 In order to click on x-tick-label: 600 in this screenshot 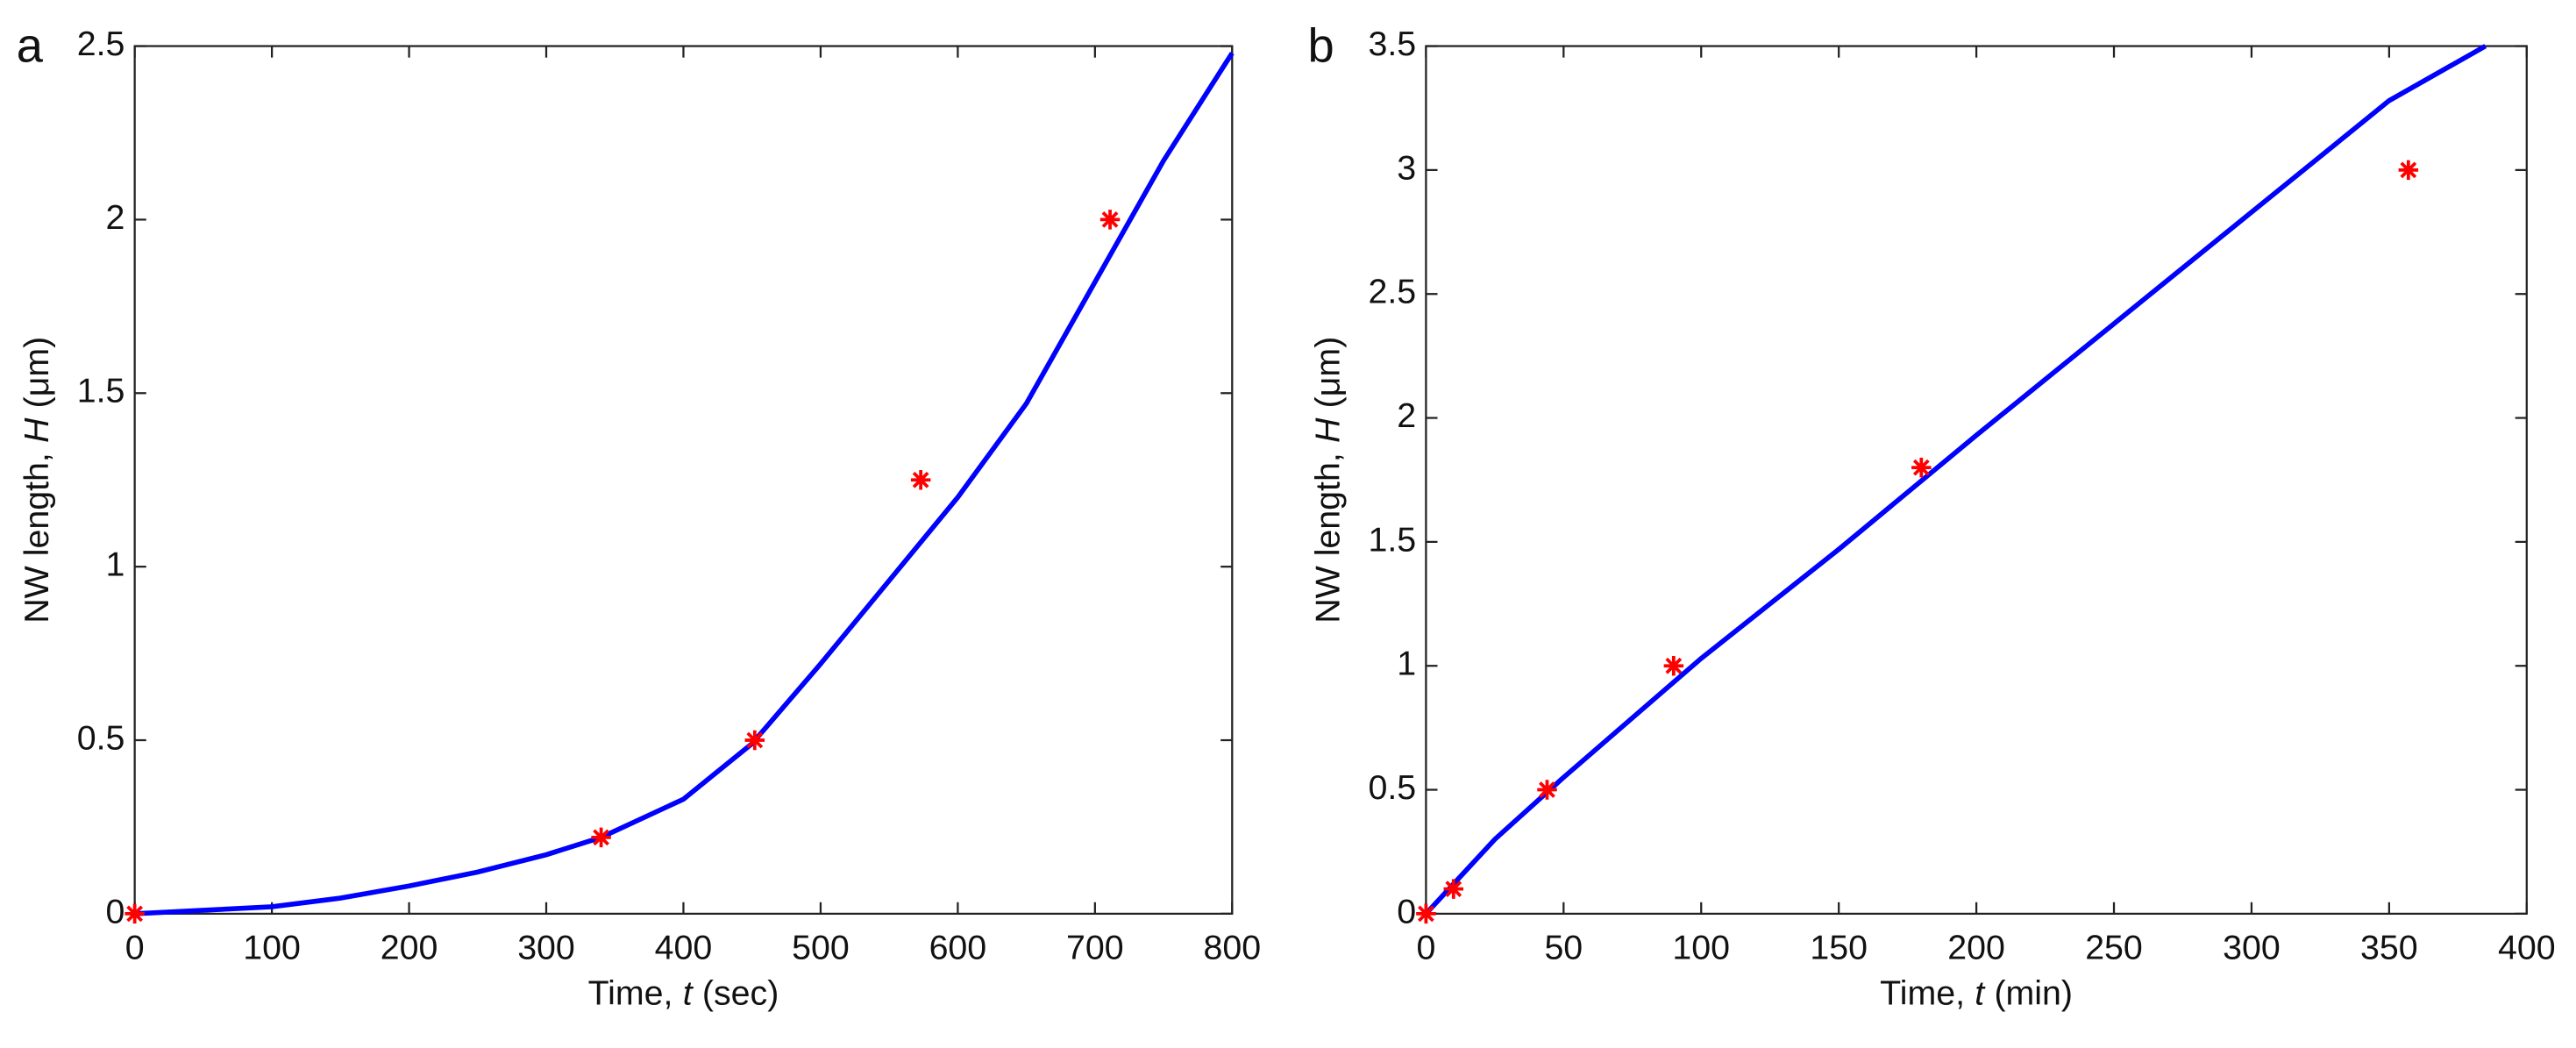, I will do `click(958, 947)`.